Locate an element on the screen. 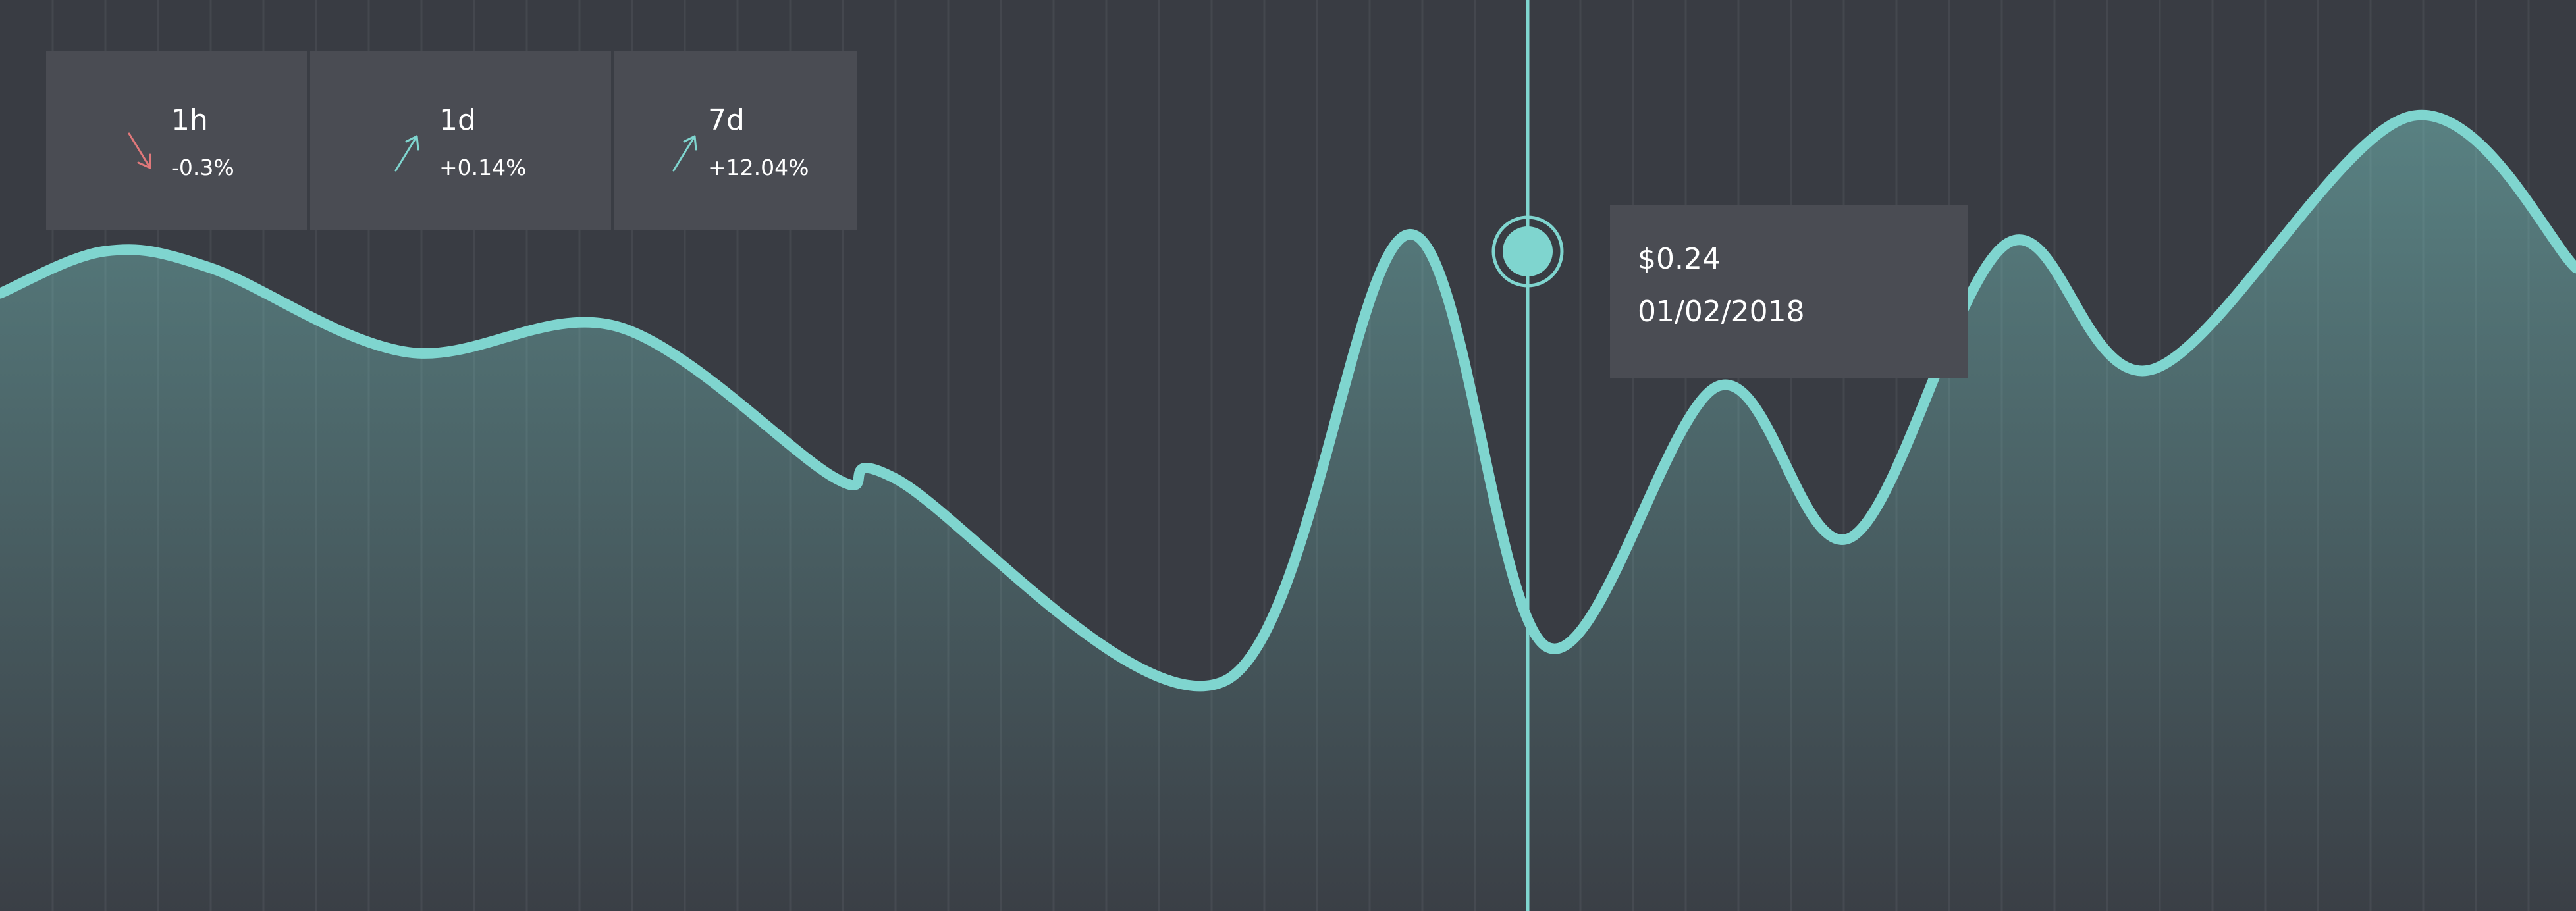 The width and height of the screenshot is (2576, 911). stat-1d: 1d +0.14% is located at coordinates (459, 141).